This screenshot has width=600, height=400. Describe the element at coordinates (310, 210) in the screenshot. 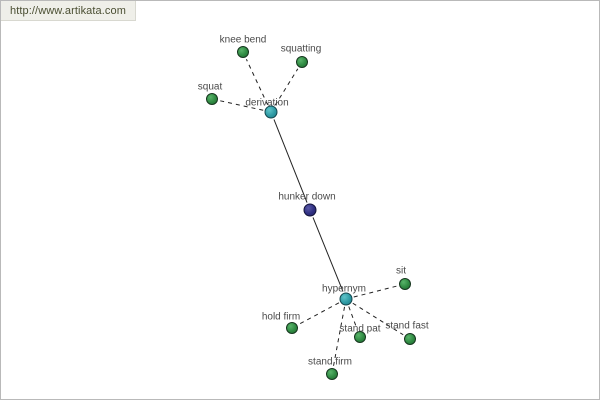

I see `graph-node-hunker-down` at that location.